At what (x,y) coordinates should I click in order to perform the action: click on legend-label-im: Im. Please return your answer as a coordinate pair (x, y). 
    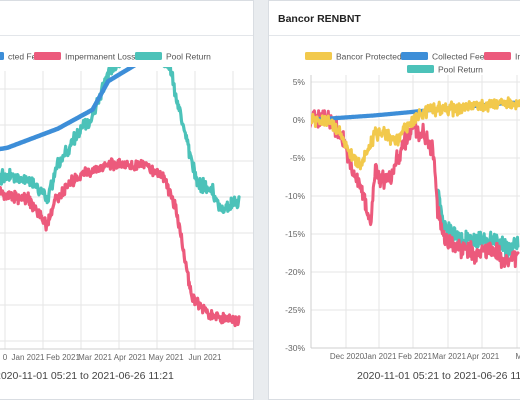
    Looking at the image, I should click on (517, 57).